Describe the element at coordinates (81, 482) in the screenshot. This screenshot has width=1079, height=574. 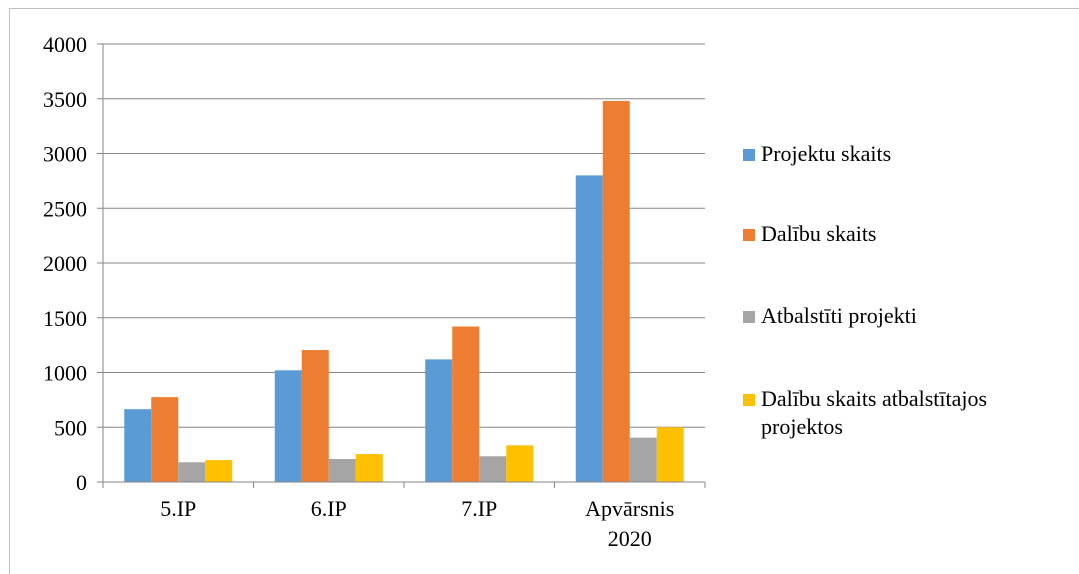
I see `y-tick-label: 0` at that location.